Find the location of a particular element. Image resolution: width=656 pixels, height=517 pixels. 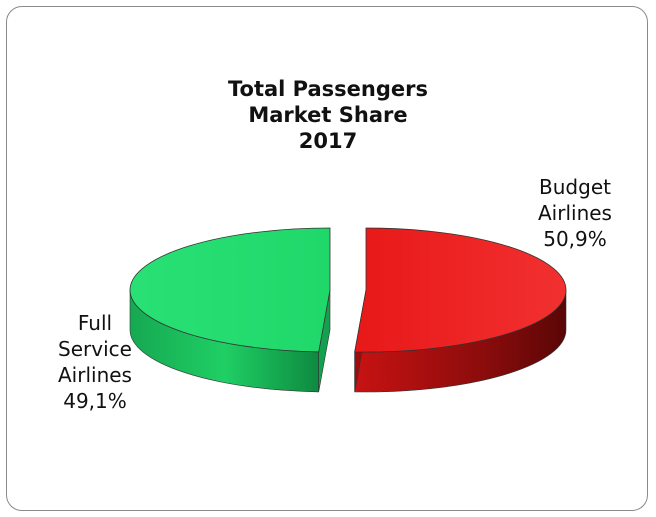

full-service-name-line-2: Service is located at coordinates (95, 349).